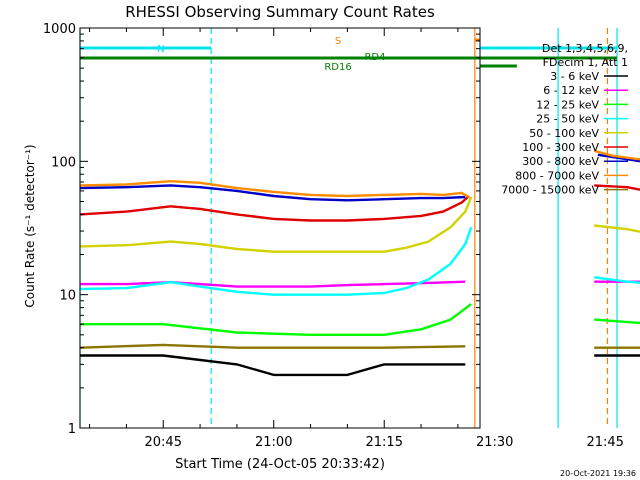 Image resolution: width=640 pixels, height=480 pixels. Describe the element at coordinates (273, 442) in the screenshot. I see `x-tick-label-1: 21:00` at that location.